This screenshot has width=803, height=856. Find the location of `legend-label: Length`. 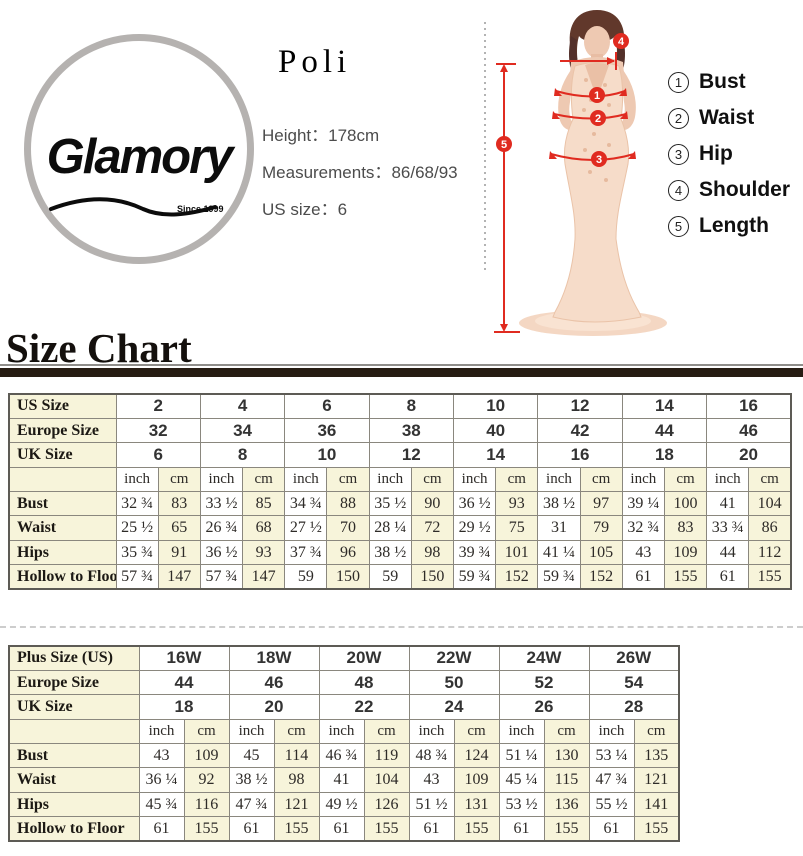

legend-label: Length is located at coordinates (734, 225).